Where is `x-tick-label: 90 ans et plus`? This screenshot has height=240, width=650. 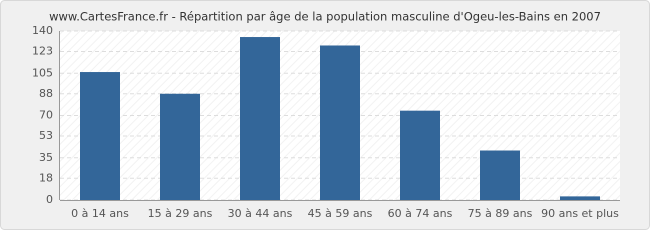
x-tick-label: 90 ans et plus is located at coordinates (580, 213).